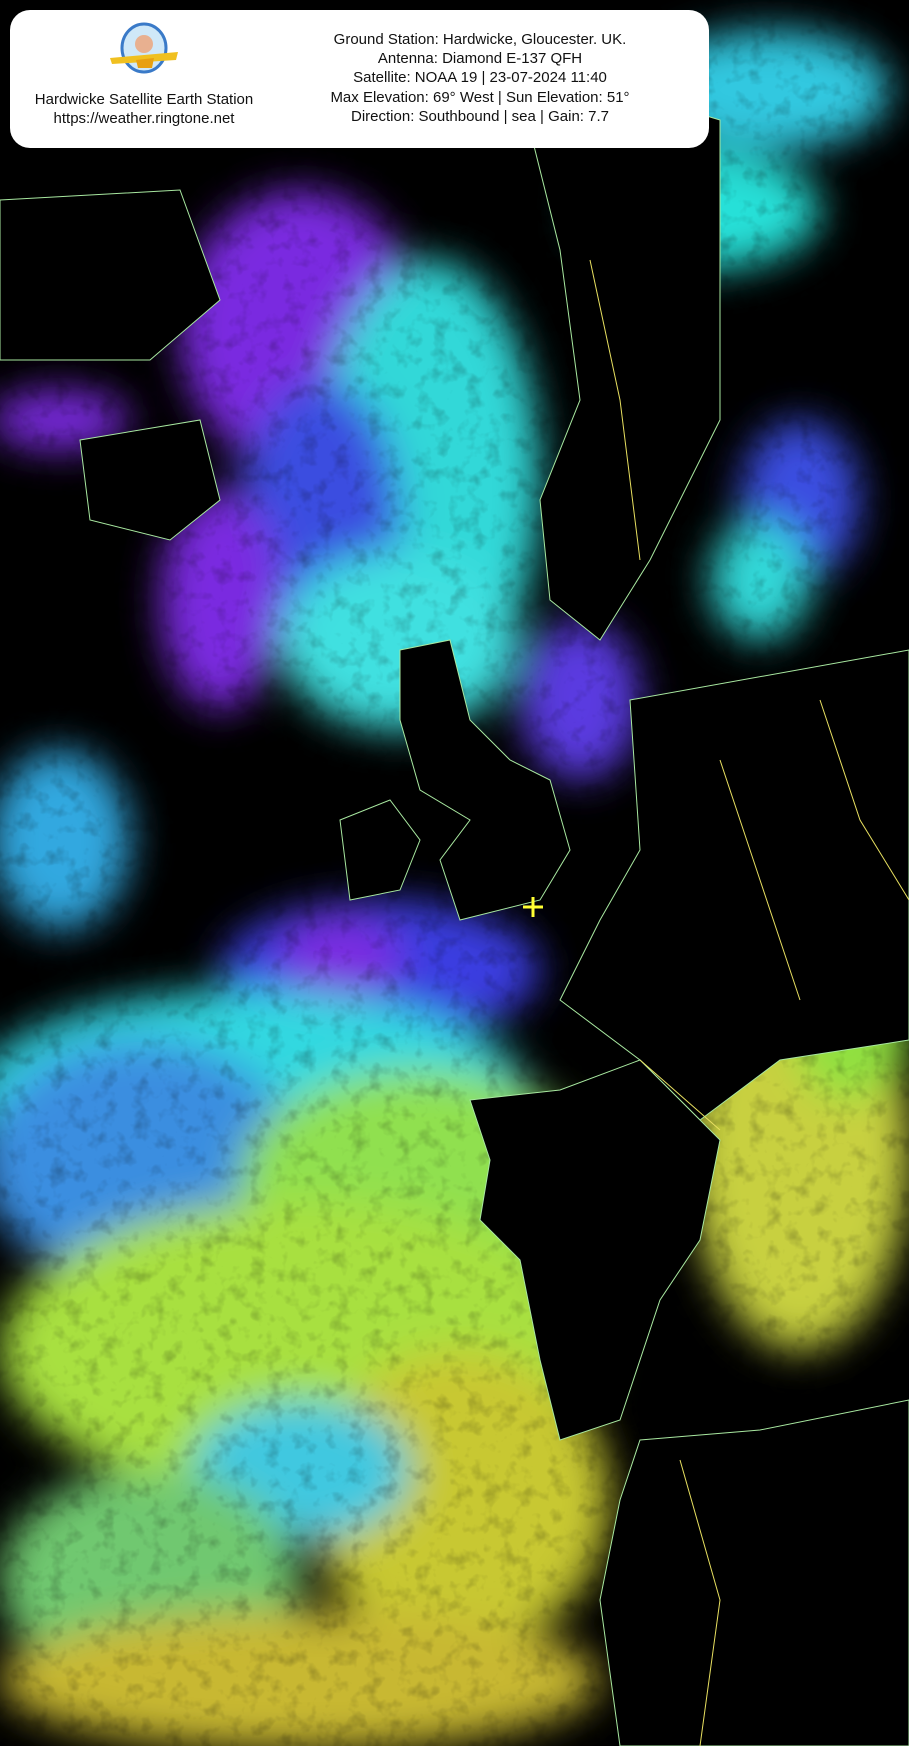  Describe the element at coordinates (144, 48) in the screenshot. I see `station-logo` at that location.